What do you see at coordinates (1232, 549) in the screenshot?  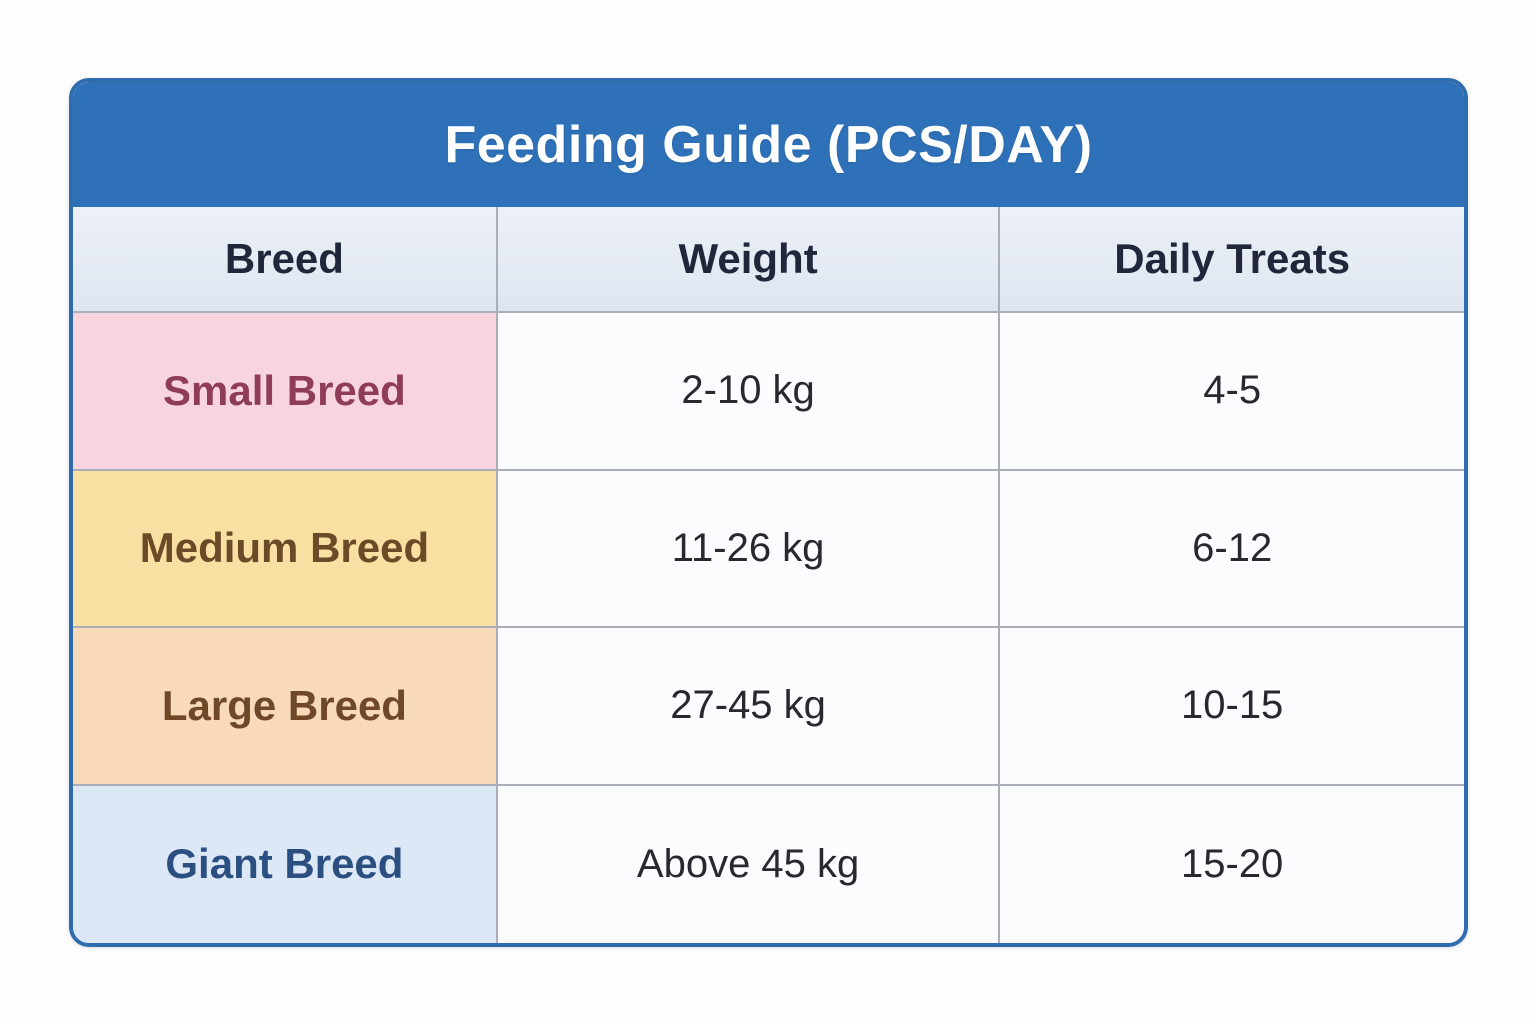 I see `treats-cell-medium: 6-12` at bounding box center [1232, 549].